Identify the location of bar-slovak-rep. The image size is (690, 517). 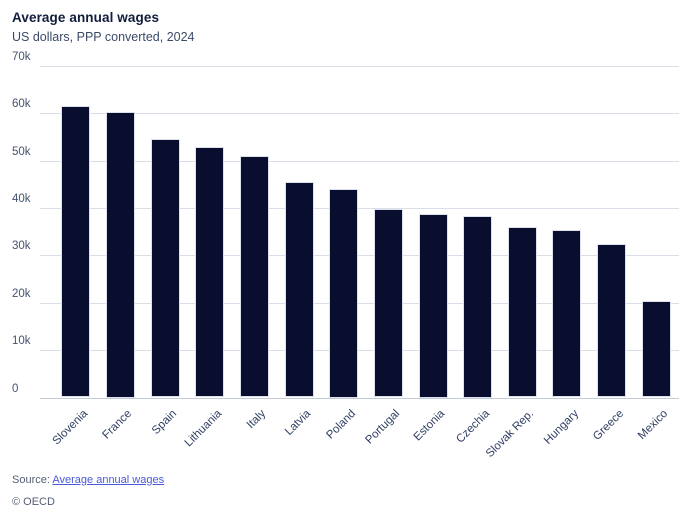
(522, 312).